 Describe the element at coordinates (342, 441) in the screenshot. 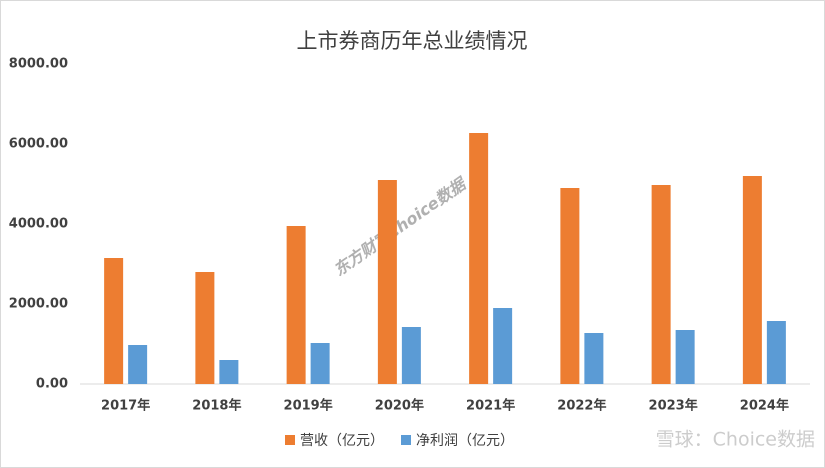

I see `legend-label: 营收（亿元）` at that location.